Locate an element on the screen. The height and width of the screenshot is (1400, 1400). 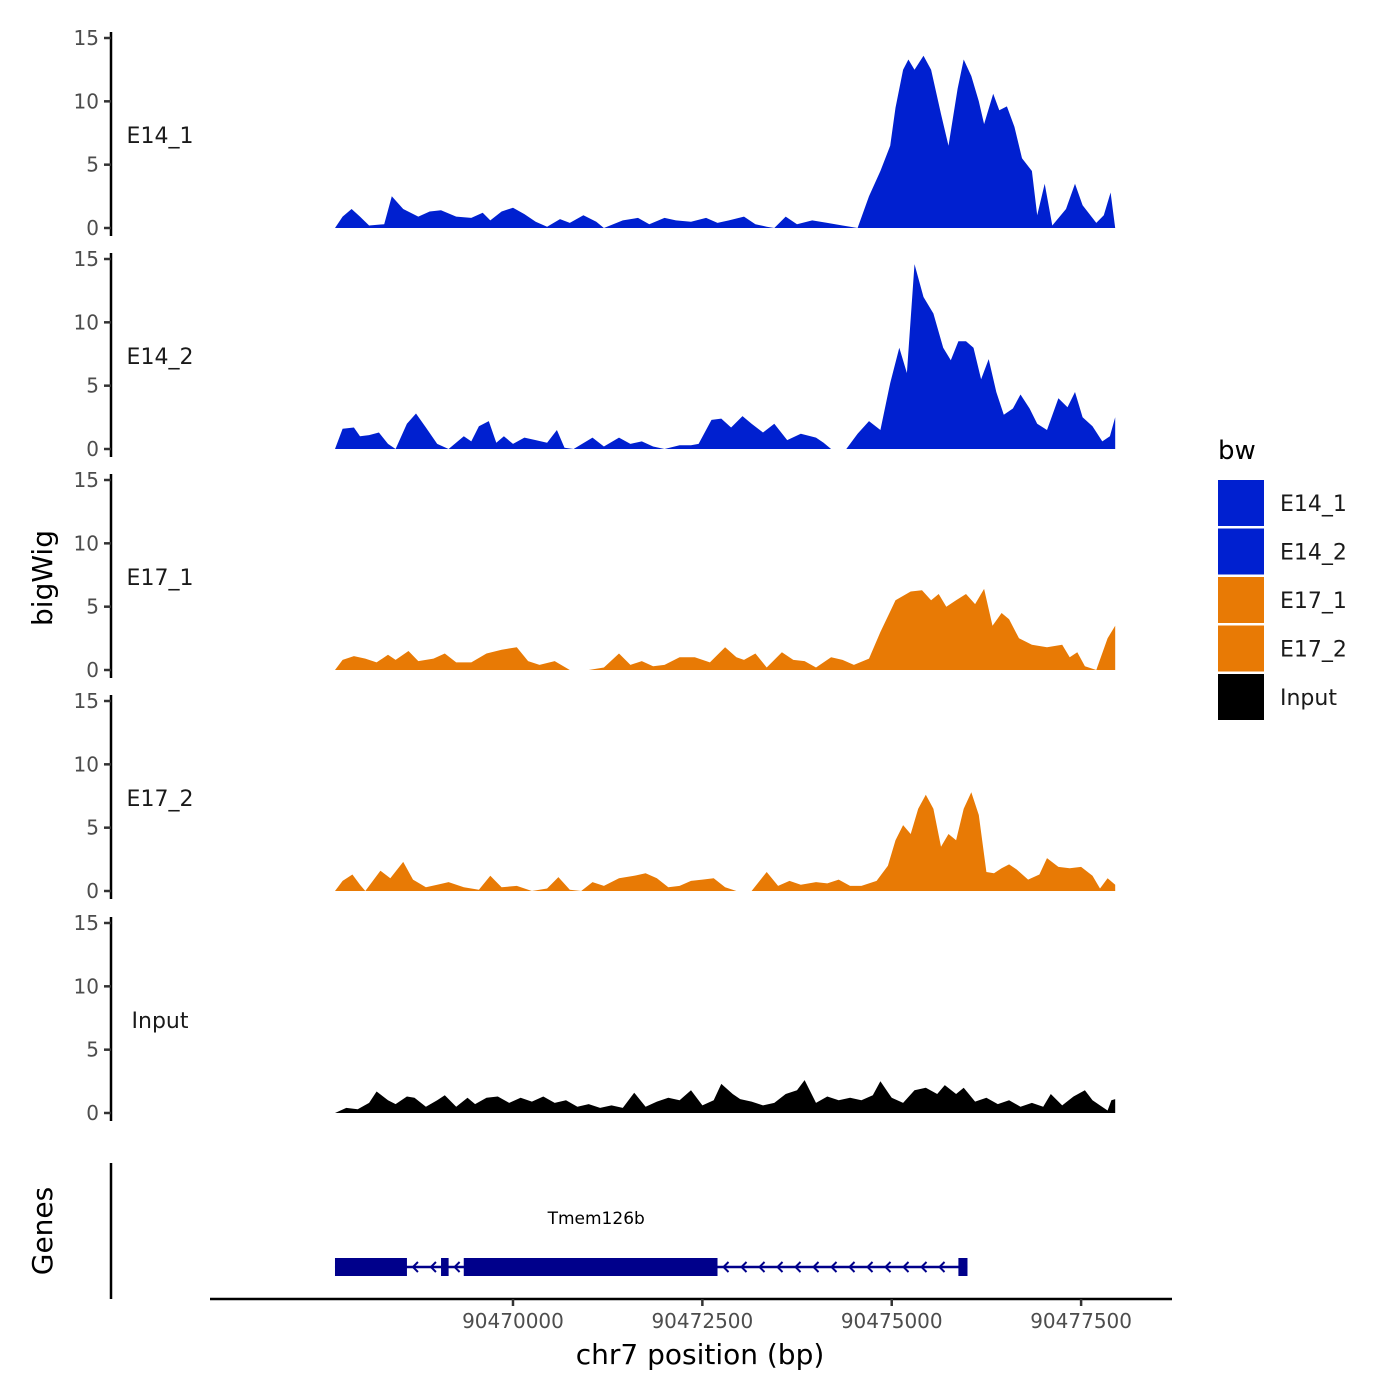
legend-label-input: Input is located at coordinates (1308, 698).